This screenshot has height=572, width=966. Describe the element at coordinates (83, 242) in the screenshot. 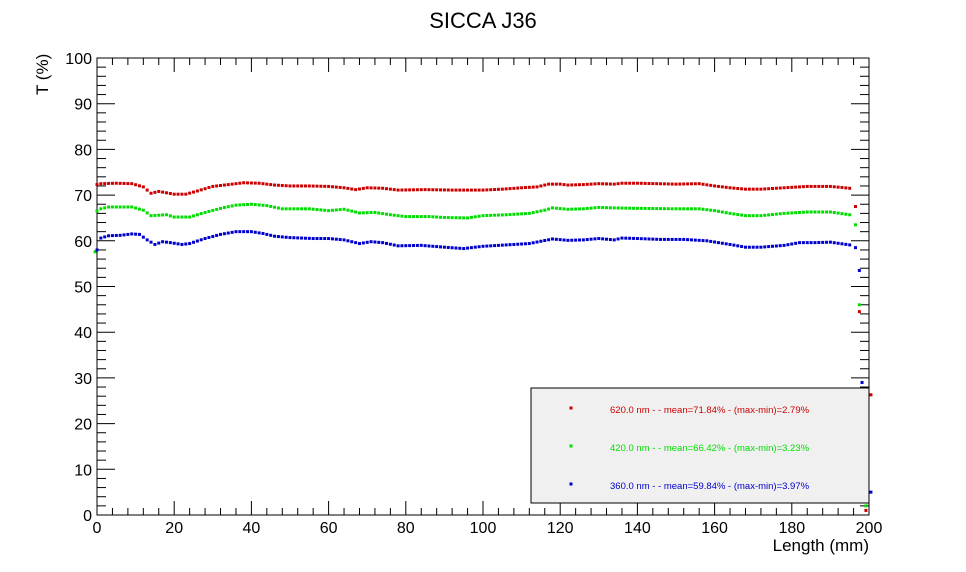

I see `y-tick-label: 60` at that location.